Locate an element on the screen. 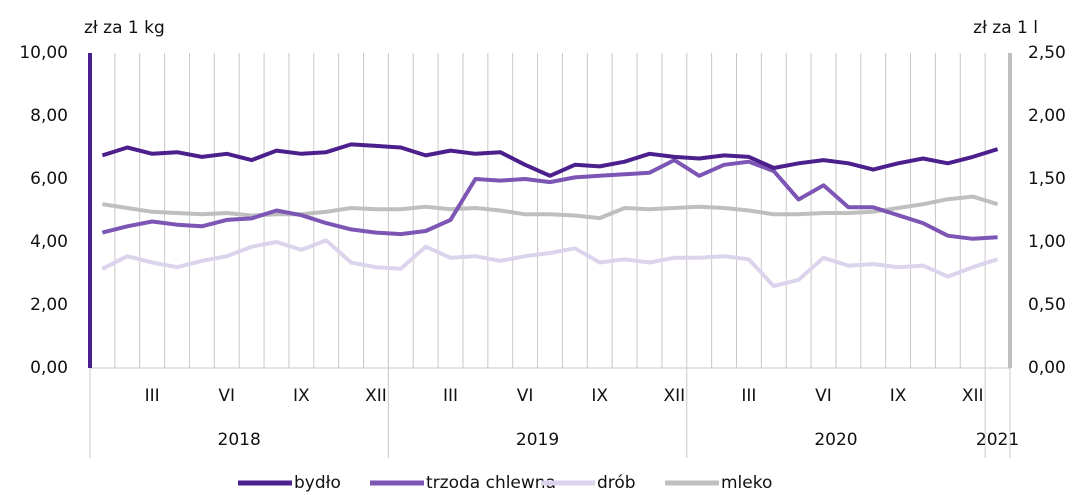  y-tick-label: 8,00 is located at coordinates (49, 116).